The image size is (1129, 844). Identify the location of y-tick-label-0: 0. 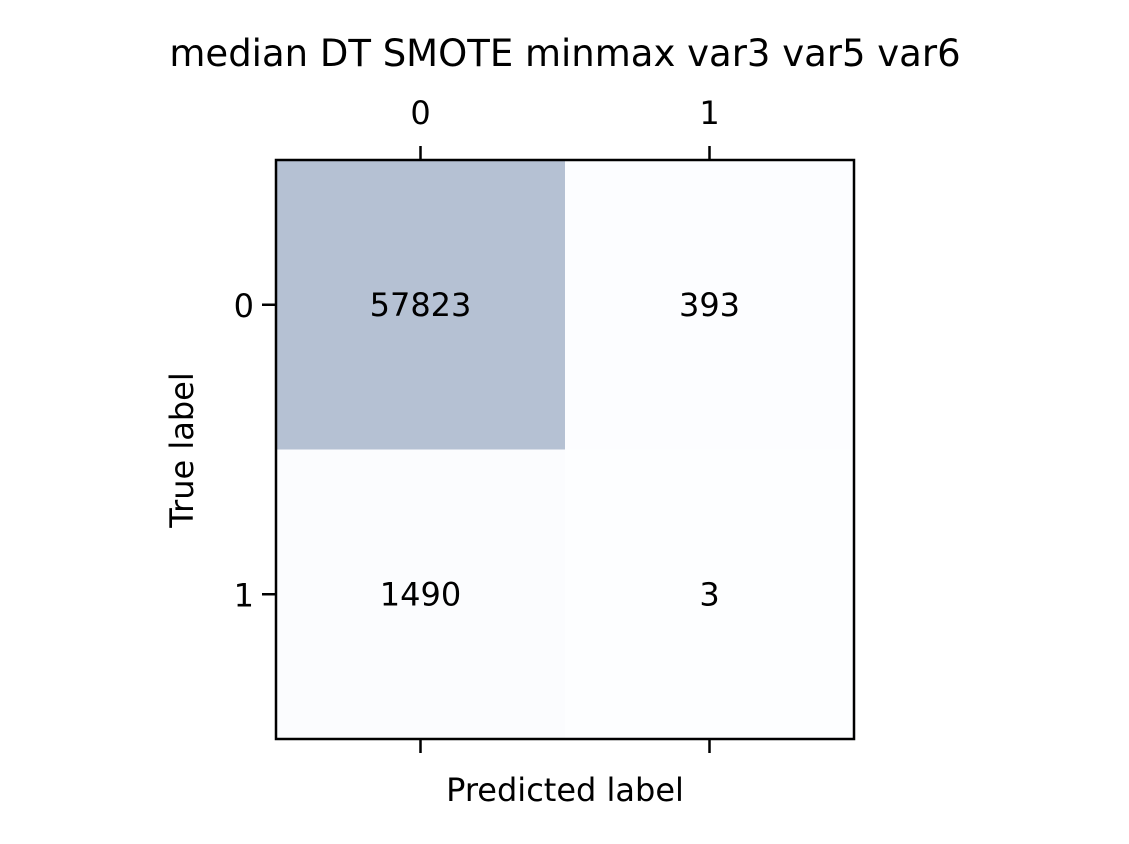
(244, 306).